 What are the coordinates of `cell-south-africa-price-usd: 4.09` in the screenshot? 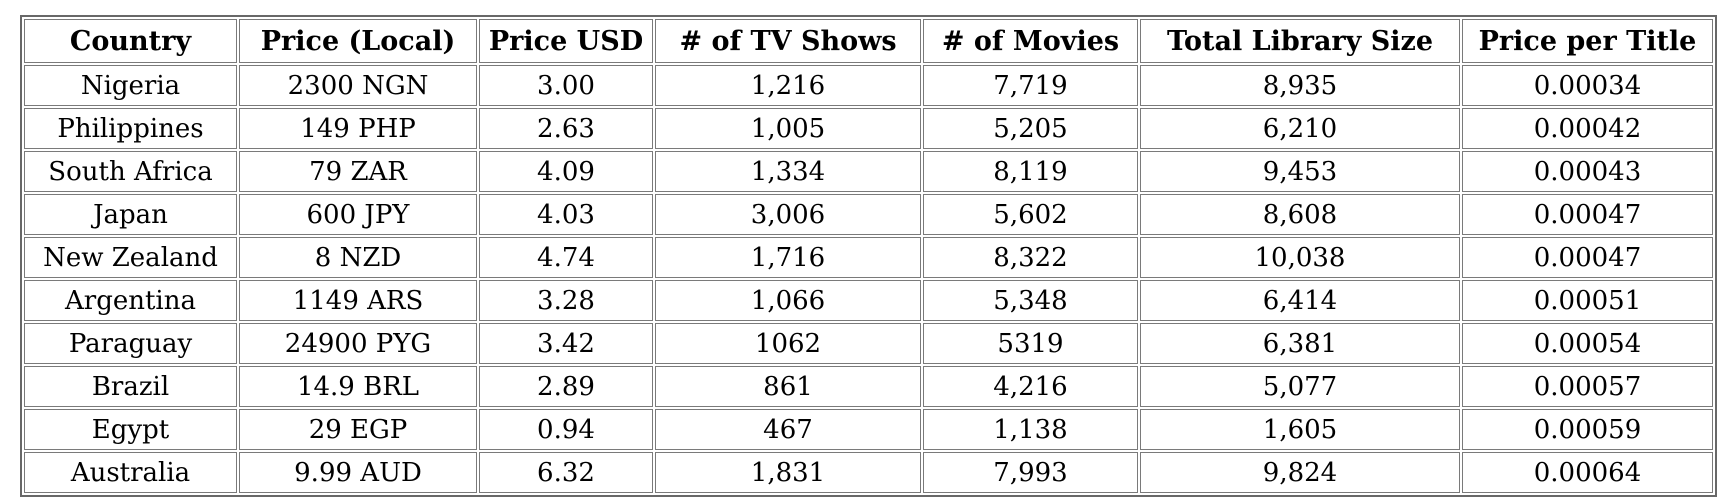 It's located at (566, 171).